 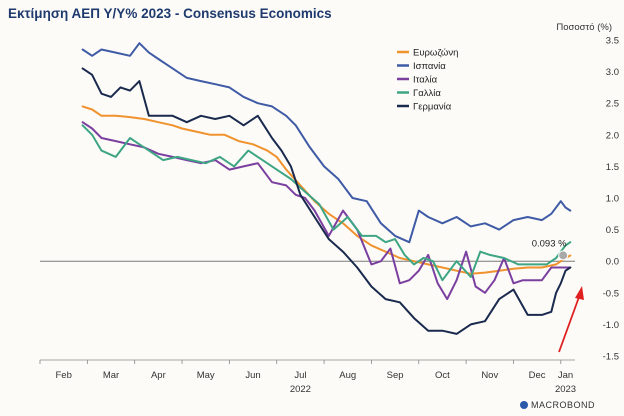 What do you see at coordinates (429, 66) in the screenshot?
I see `legend-label: Ισπανία` at bounding box center [429, 66].